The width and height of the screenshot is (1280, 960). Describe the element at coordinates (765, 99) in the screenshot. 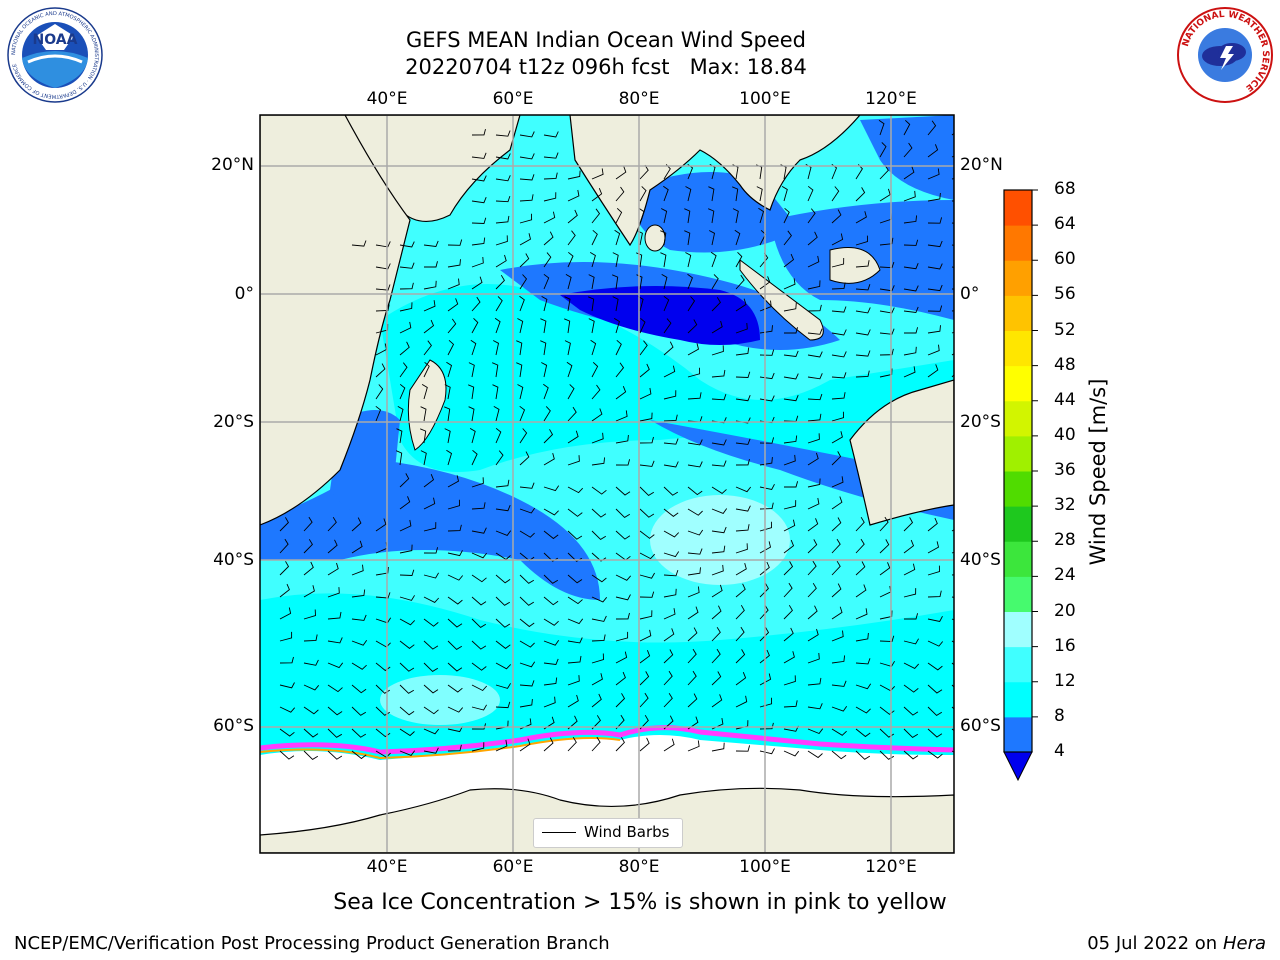

I see `lon-tick-top-100e: 100°E` at that location.